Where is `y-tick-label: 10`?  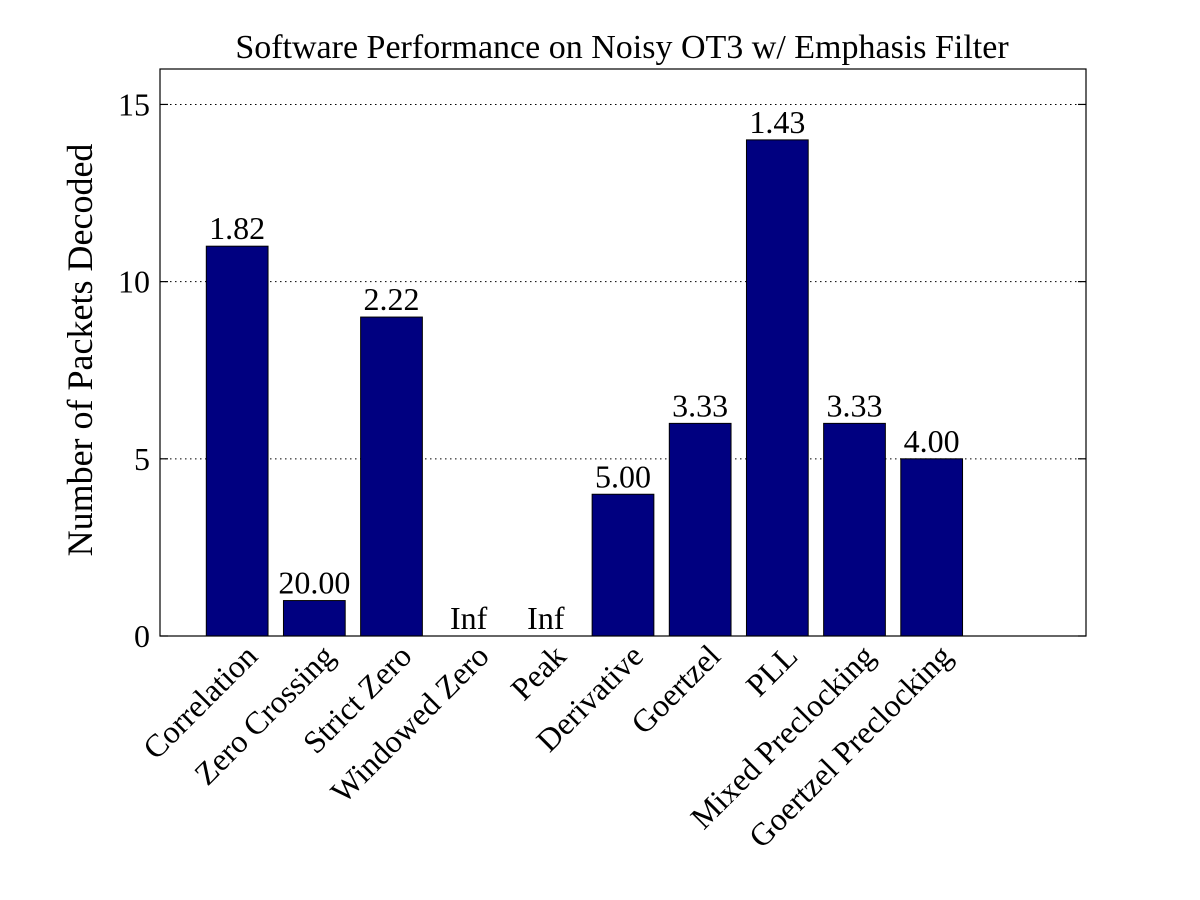 y-tick-label: 10 is located at coordinates (134, 282).